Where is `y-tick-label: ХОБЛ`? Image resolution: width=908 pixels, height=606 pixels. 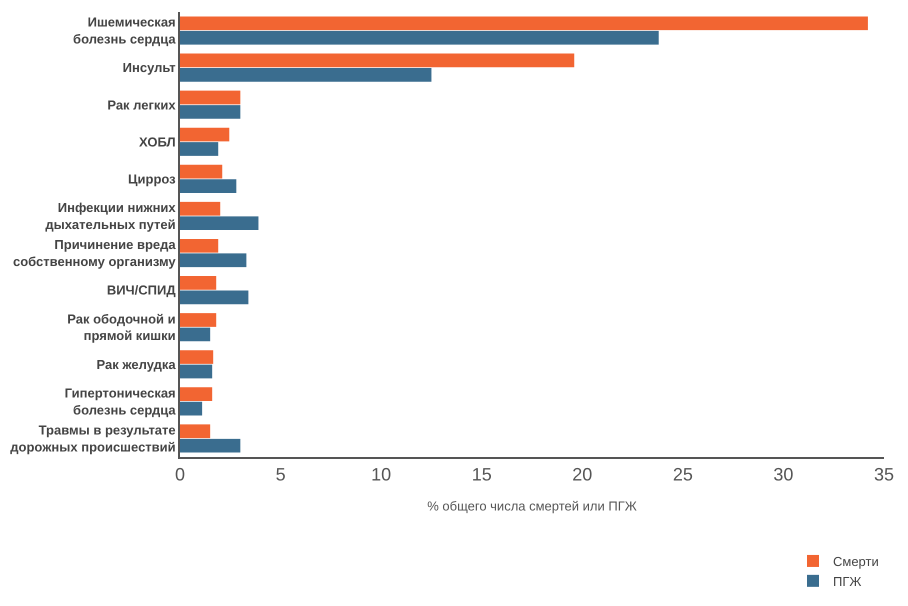 y-tick-label: ХОБЛ is located at coordinates (157, 142).